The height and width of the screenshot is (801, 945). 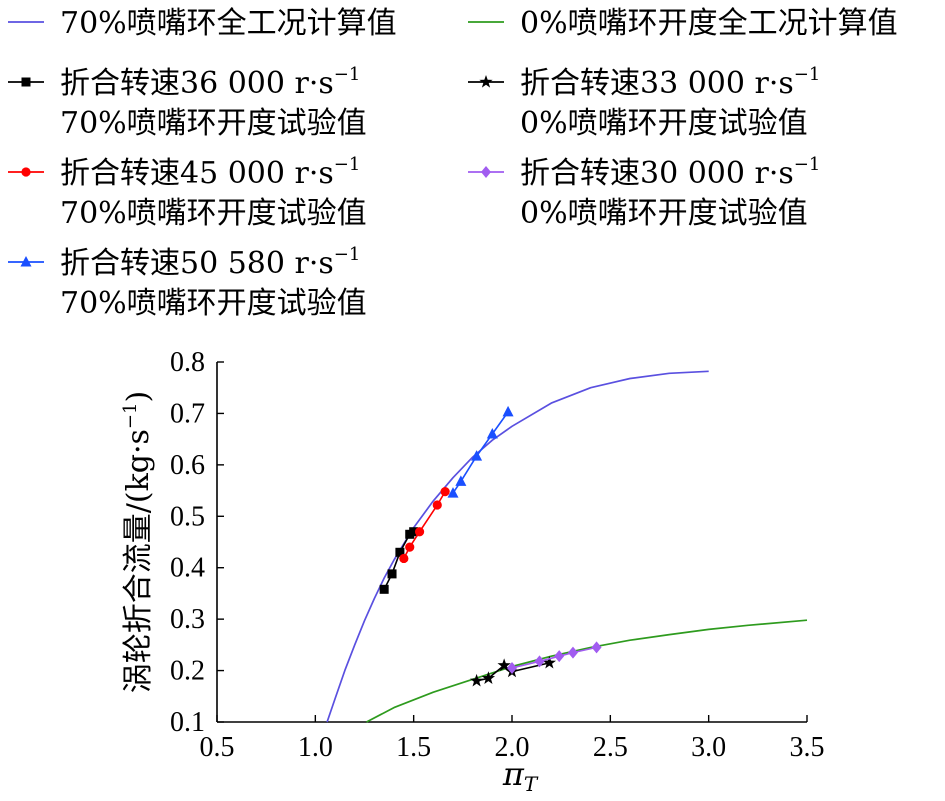 I want to click on series-3-line, so click(x=399, y=560).